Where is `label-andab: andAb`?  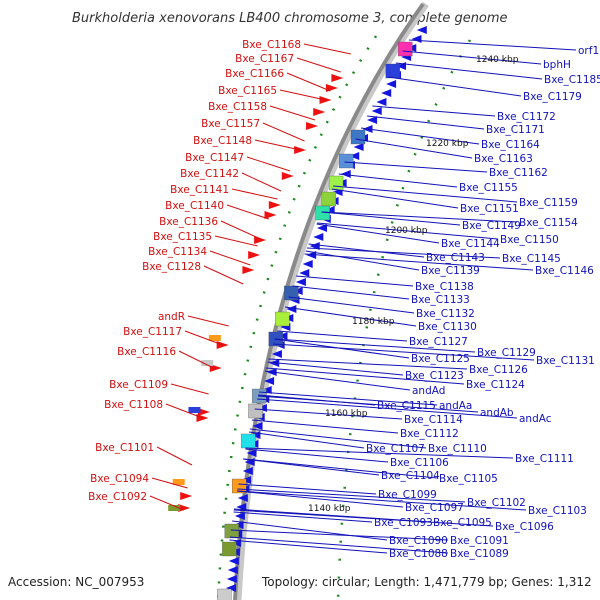
label-andab: andAb is located at coordinates (497, 413).